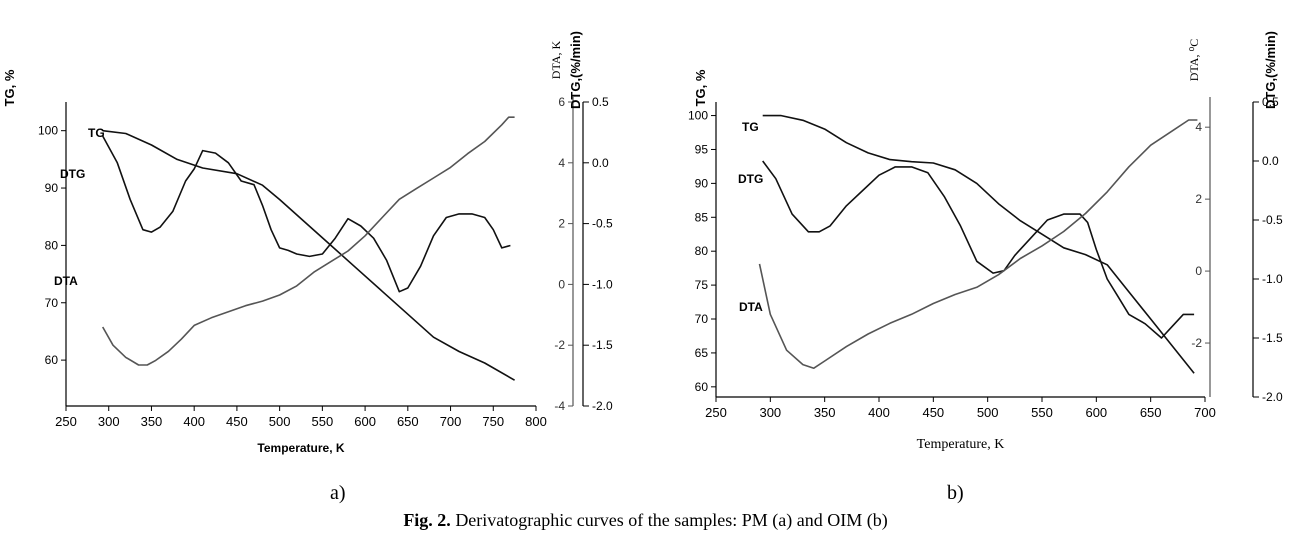 The width and height of the screenshot is (1291, 542). Describe the element at coordinates (493, 421) in the screenshot. I see `x-tick-label: 750` at that location.